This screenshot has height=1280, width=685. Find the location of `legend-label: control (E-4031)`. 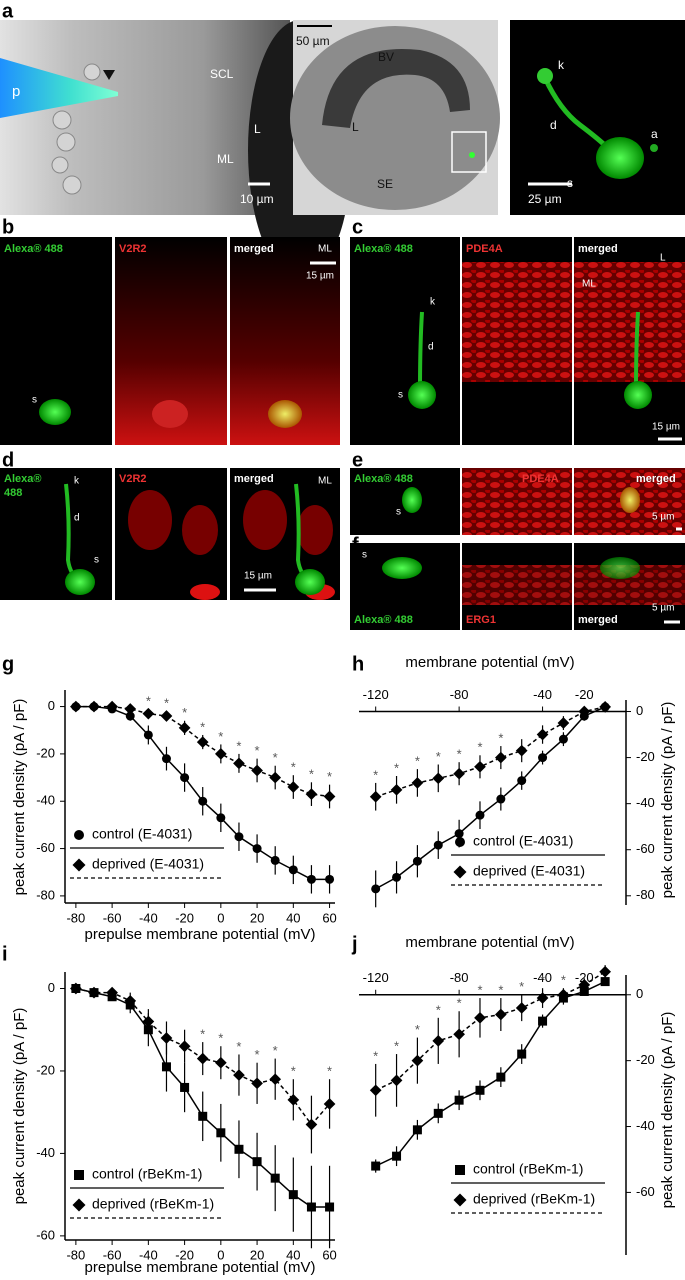

legend-label: control (E-4031) is located at coordinates (142, 834).